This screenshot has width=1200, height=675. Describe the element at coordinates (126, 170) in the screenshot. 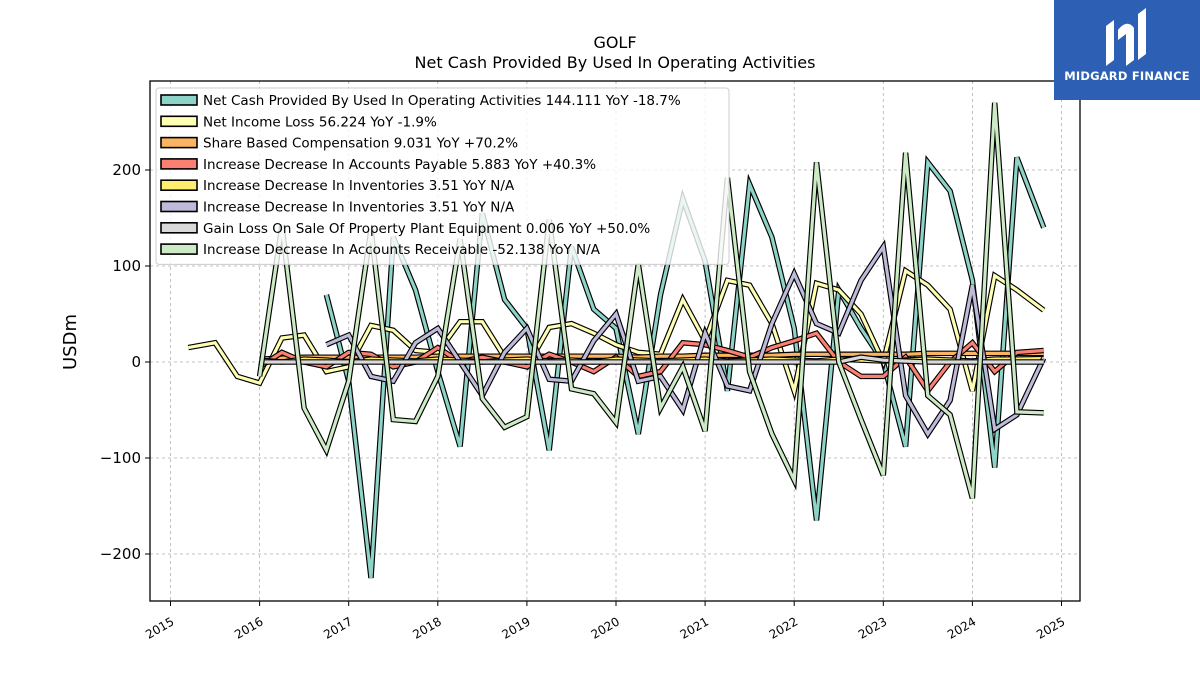

I see `y-tick-label: 200` at that location.